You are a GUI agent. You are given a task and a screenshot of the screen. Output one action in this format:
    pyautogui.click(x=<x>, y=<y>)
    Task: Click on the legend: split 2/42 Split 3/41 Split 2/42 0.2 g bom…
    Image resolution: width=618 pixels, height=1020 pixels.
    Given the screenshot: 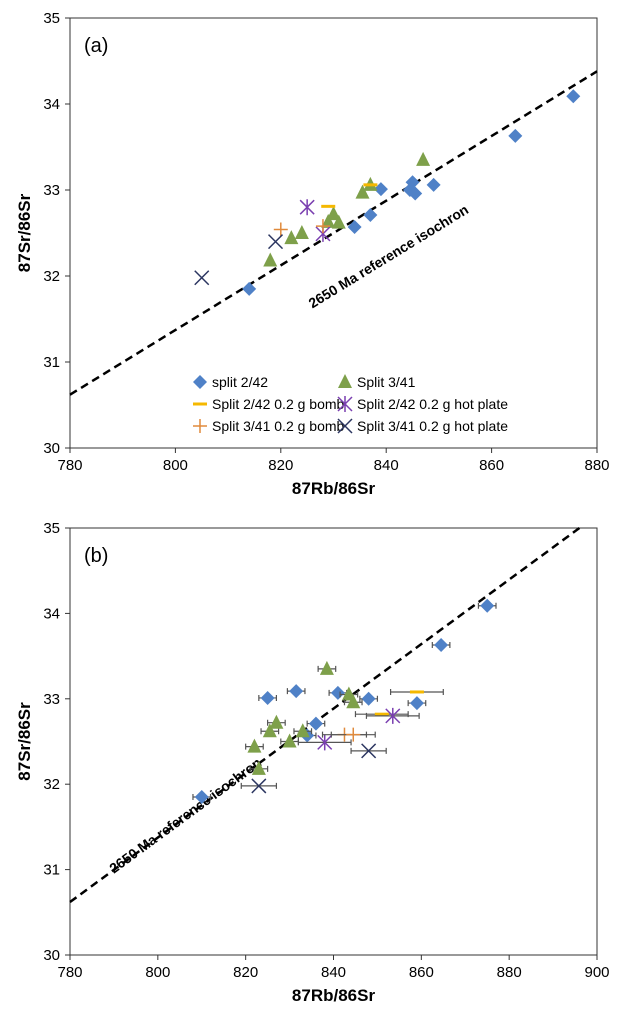 What is the action you would take?
    pyautogui.click(x=350, y=404)
    